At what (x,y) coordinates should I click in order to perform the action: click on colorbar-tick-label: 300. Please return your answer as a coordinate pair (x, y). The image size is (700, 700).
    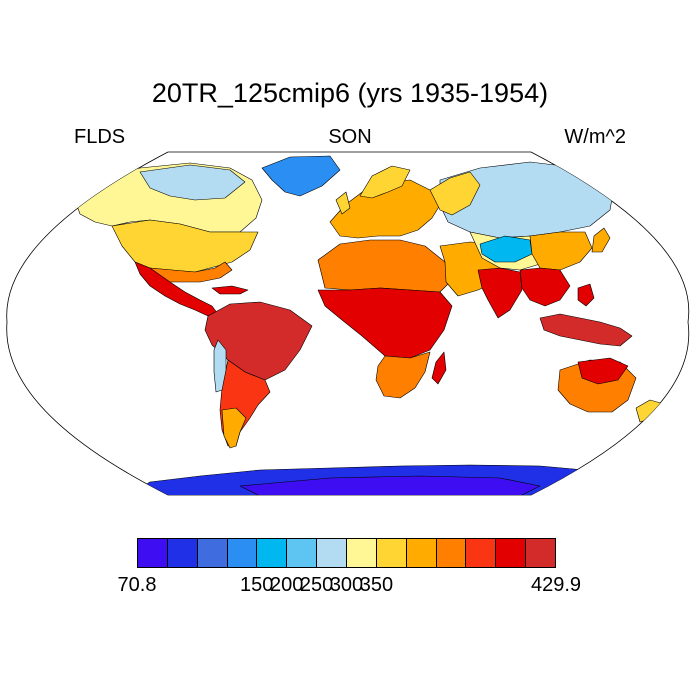
    Looking at the image, I should click on (346, 585).